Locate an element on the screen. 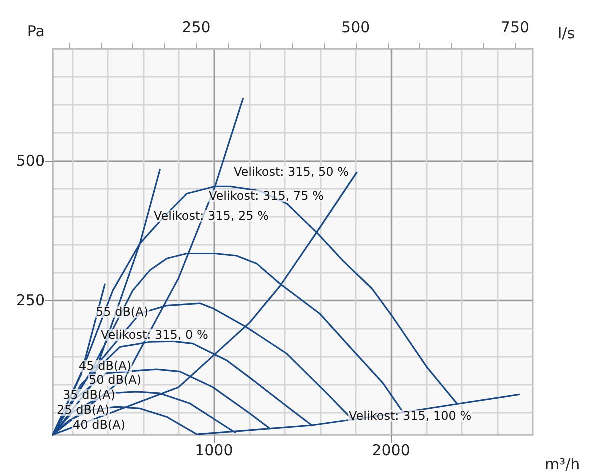  annotation: Velikost: 315, 75 % is located at coordinates (266, 196).